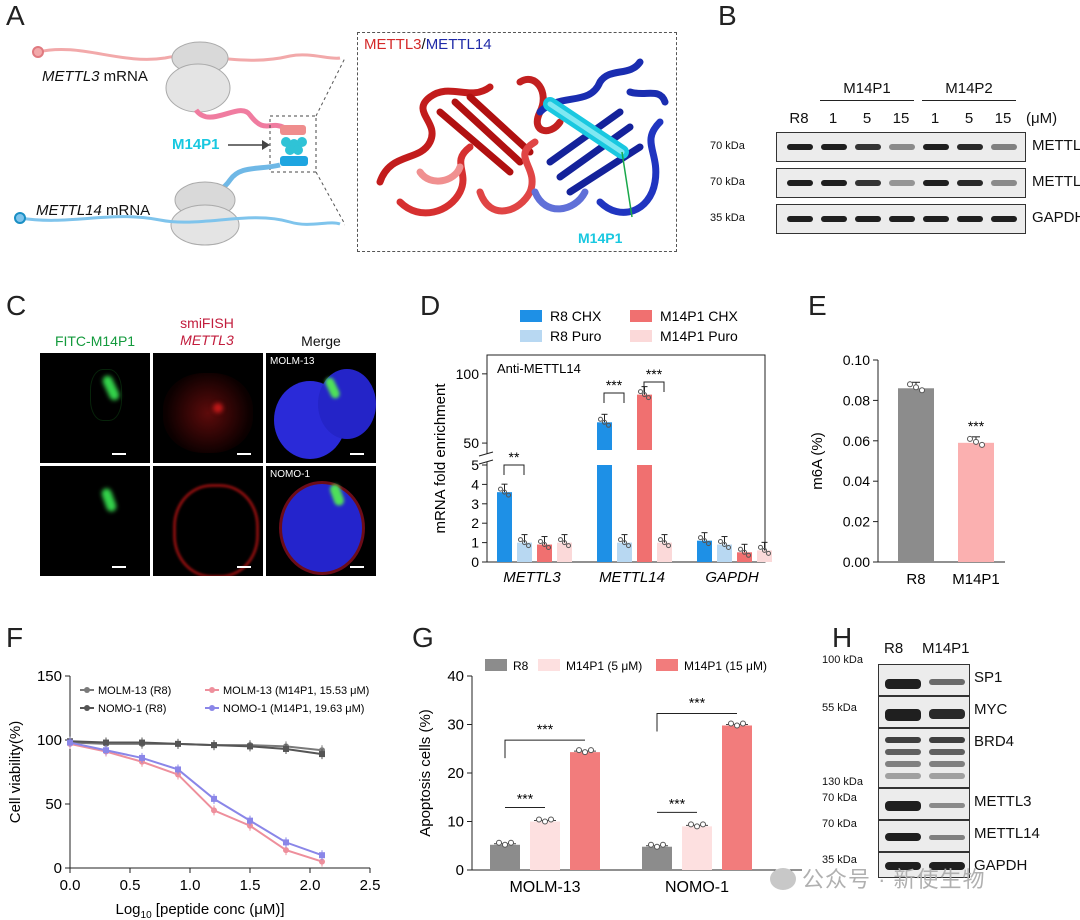 The image size is (1080, 920). I want to click on m14p1-label: M14P1, so click(196, 144).